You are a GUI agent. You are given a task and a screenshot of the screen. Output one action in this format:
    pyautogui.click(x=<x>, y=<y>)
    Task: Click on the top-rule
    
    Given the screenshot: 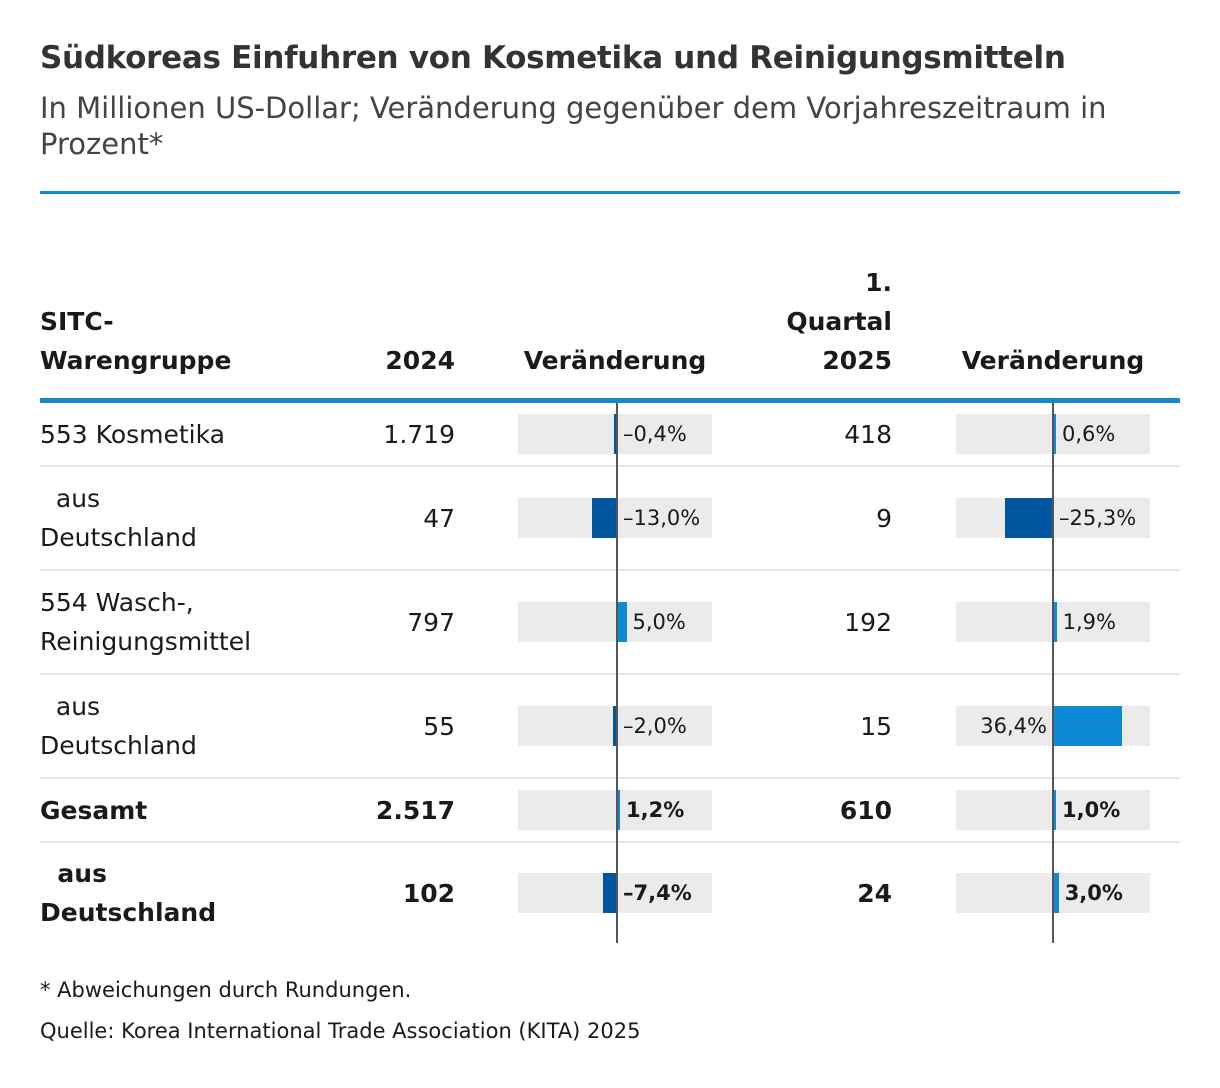 What is the action you would take?
    pyautogui.click(x=610, y=192)
    